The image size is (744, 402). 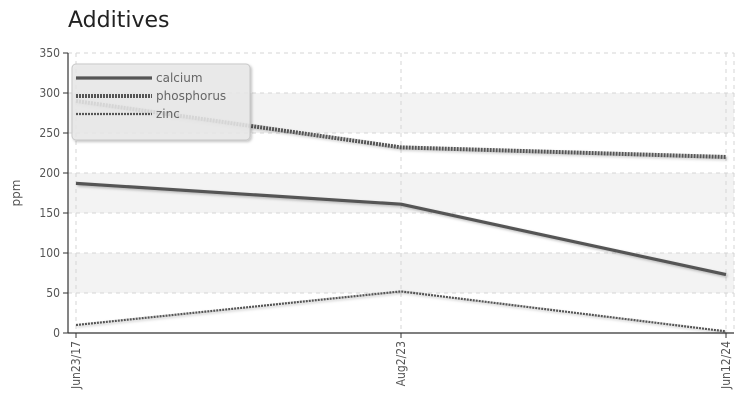 I want to click on y-tick-label: 150, so click(x=49, y=213).